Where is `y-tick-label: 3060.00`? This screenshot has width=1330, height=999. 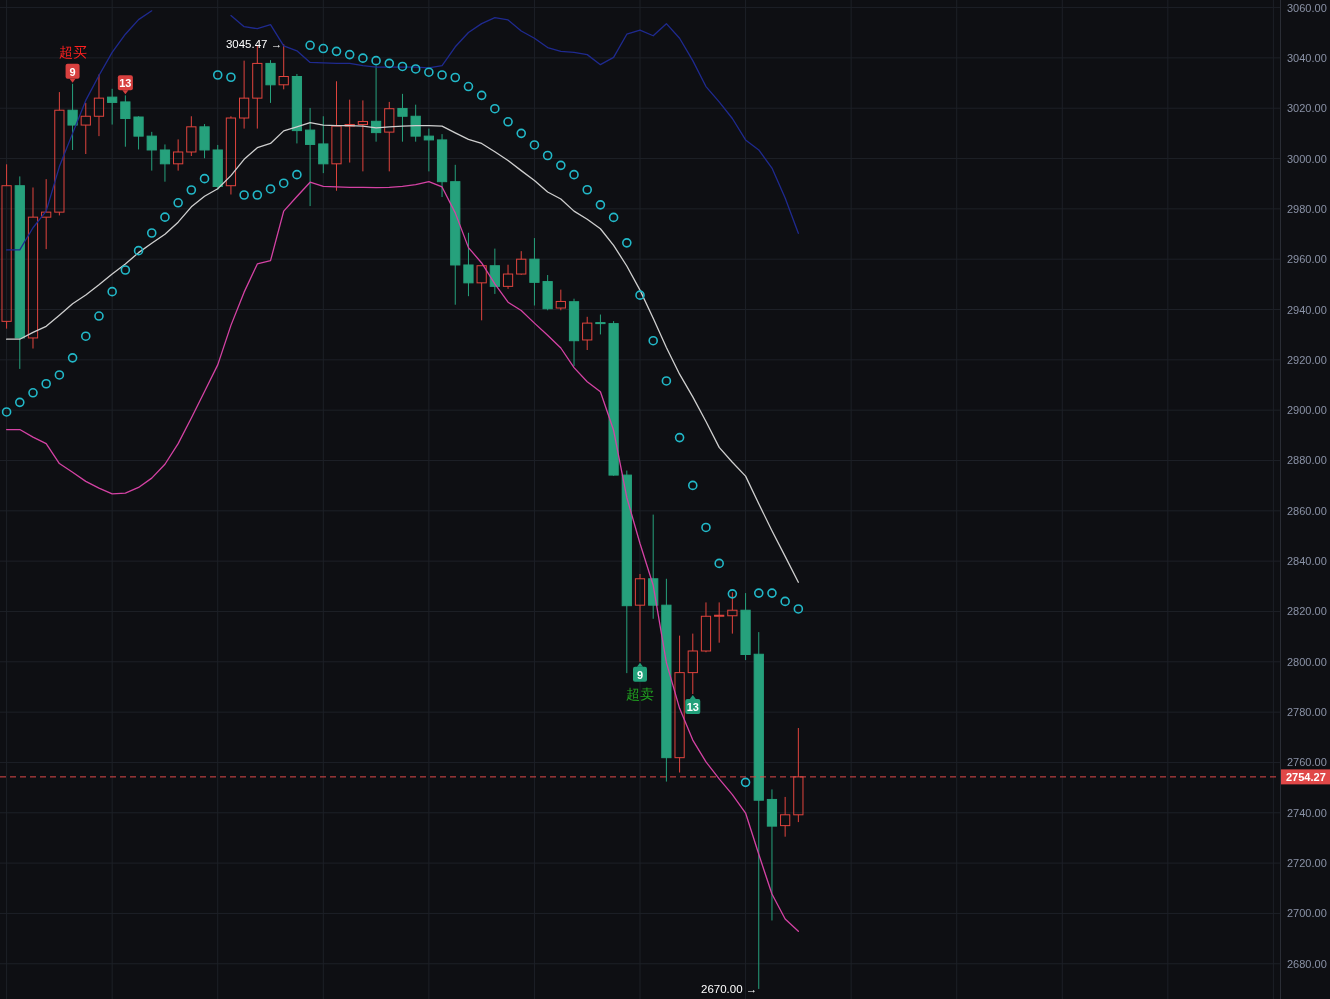 y-tick-label: 3060.00 is located at coordinates (1307, 7).